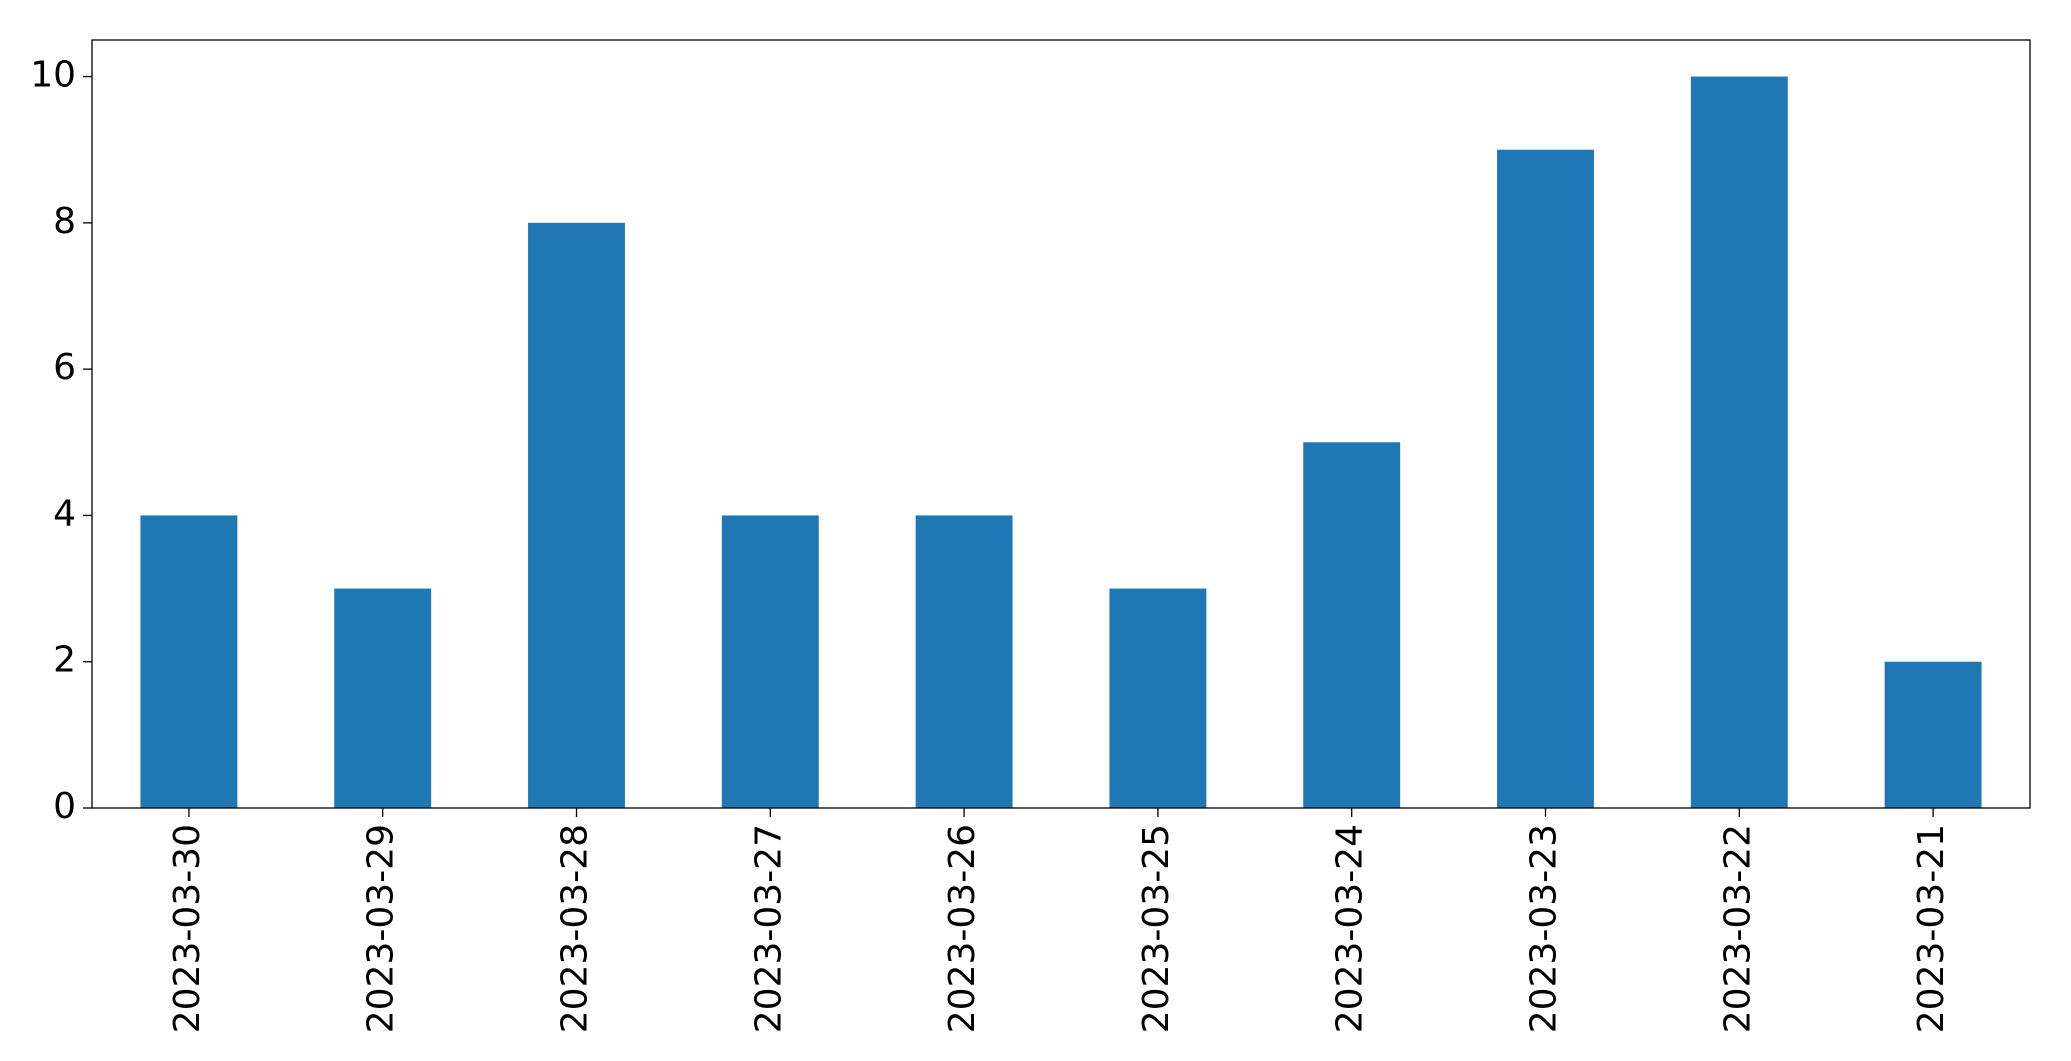  What do you see at coordinates (962, 928) in the screenshot?
I see `x-tick-label: 2023-03-26` at bounding box center [962, 928].